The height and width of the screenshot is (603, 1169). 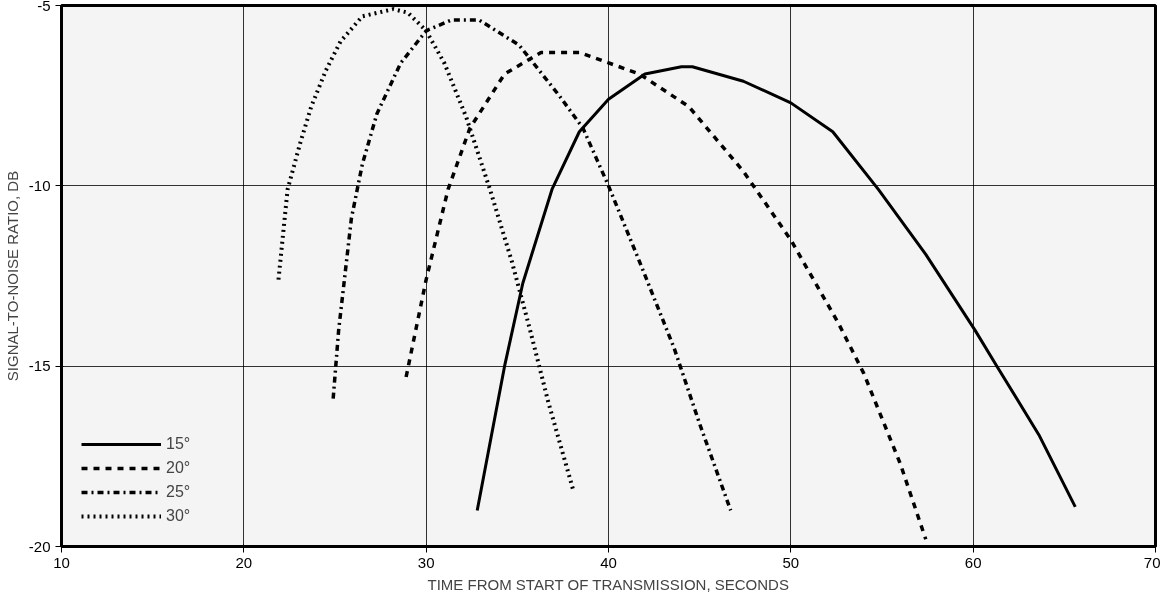 I want to click on y-tick-label: -20, so click(x=39, y=546).